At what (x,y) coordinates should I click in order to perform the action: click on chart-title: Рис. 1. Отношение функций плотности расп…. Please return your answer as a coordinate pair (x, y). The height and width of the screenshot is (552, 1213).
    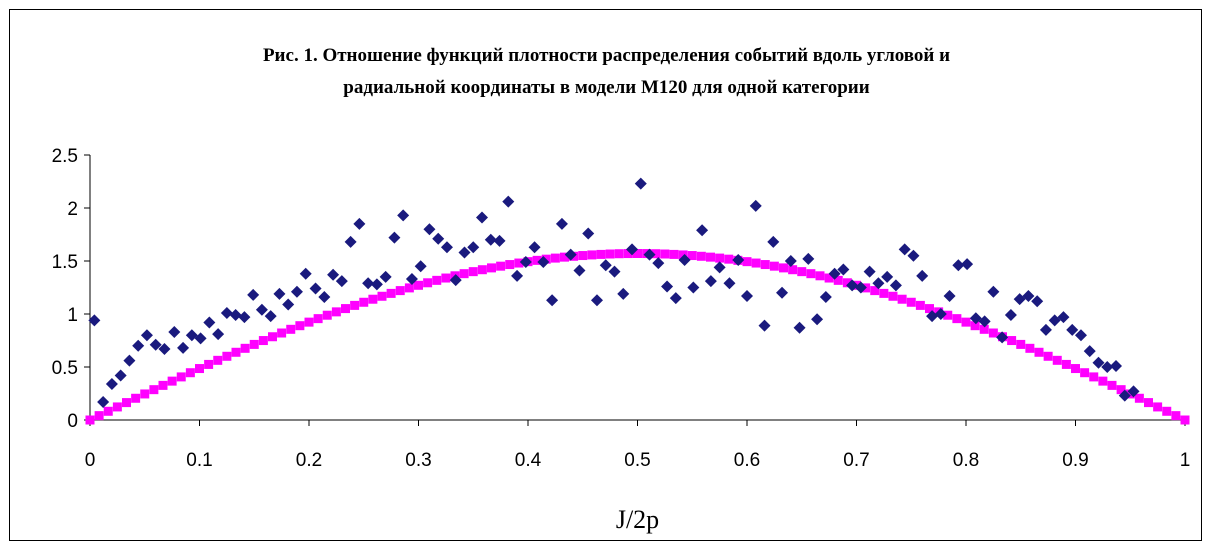
    Looking at the image, I should click on (606, 72).